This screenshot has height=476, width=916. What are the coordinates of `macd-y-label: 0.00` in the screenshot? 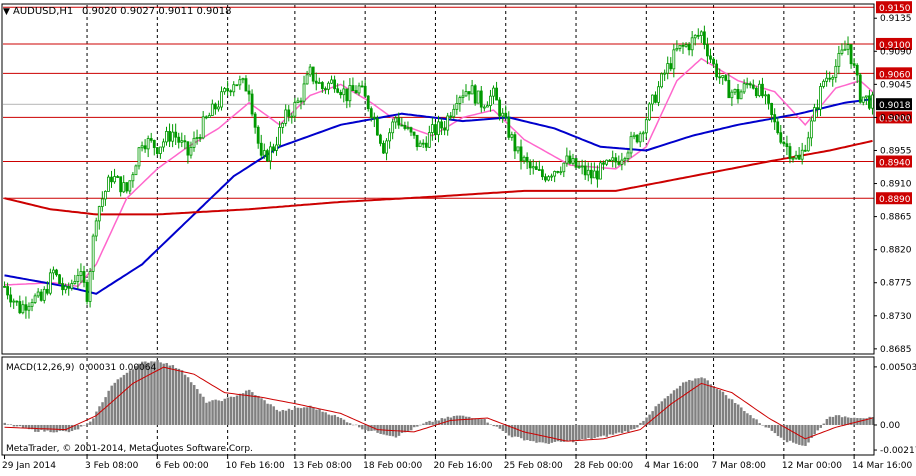 It's located at (890, 426).